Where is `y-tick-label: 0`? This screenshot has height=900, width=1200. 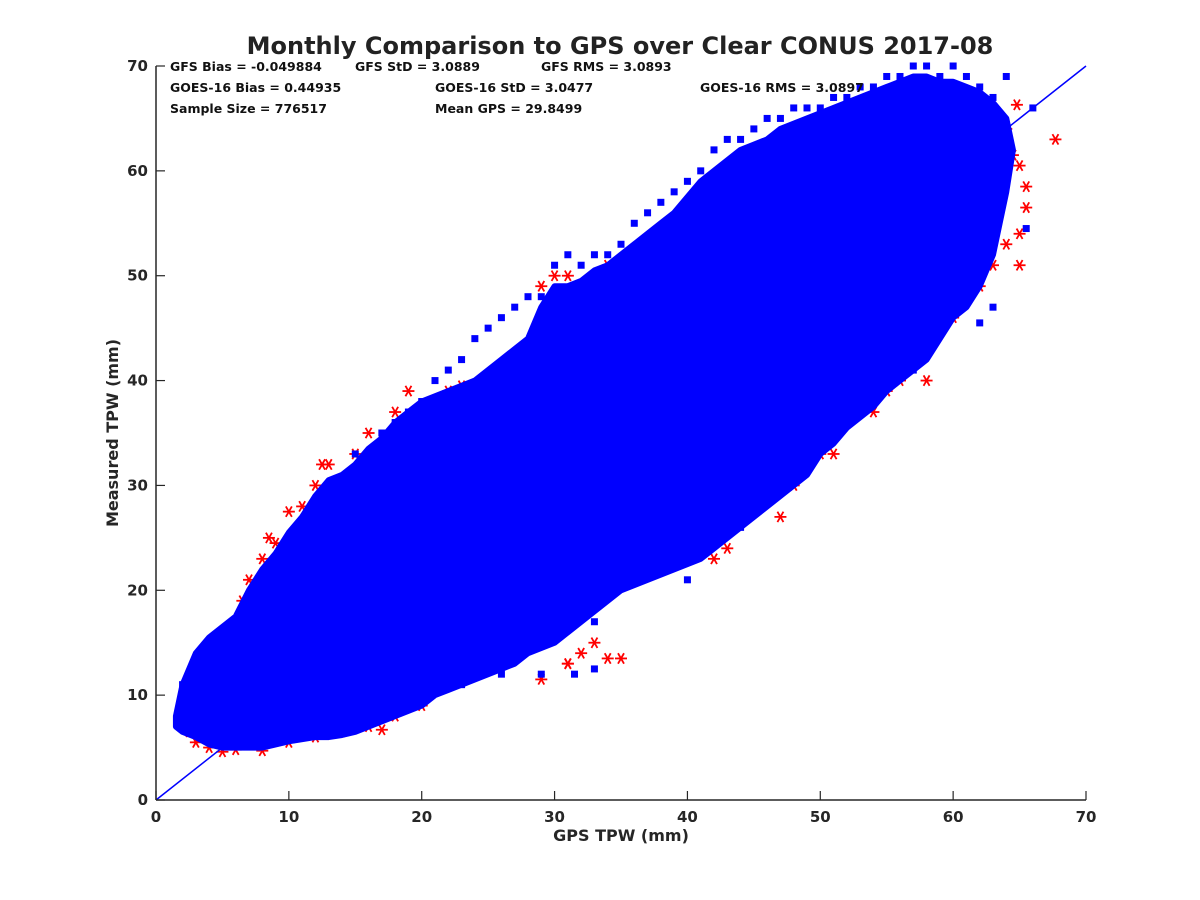 y-tick-label: 0 is located at coordinates (143, 800).